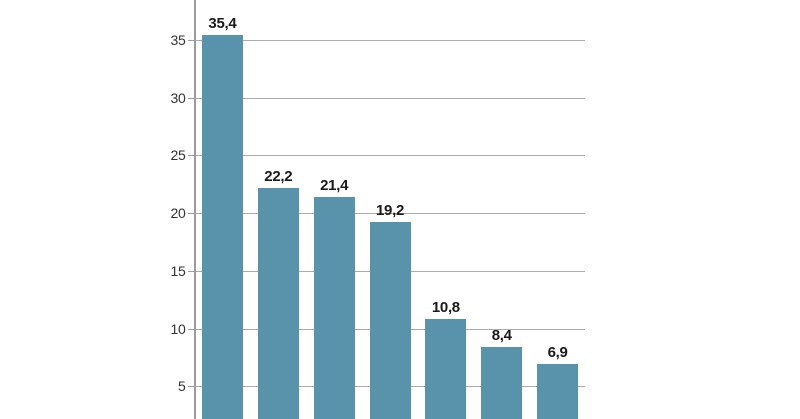  What do you see at coordinates (178, 155) in the screenshot?
I see `y-tick-label-25: 25` at bounding box center [178, 155].